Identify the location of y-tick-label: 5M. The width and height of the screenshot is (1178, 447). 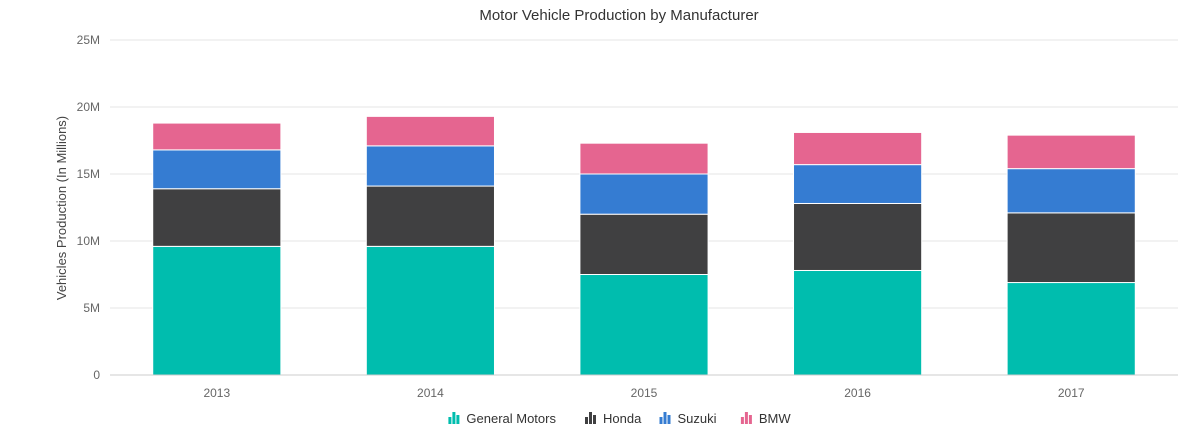
(91, 308).